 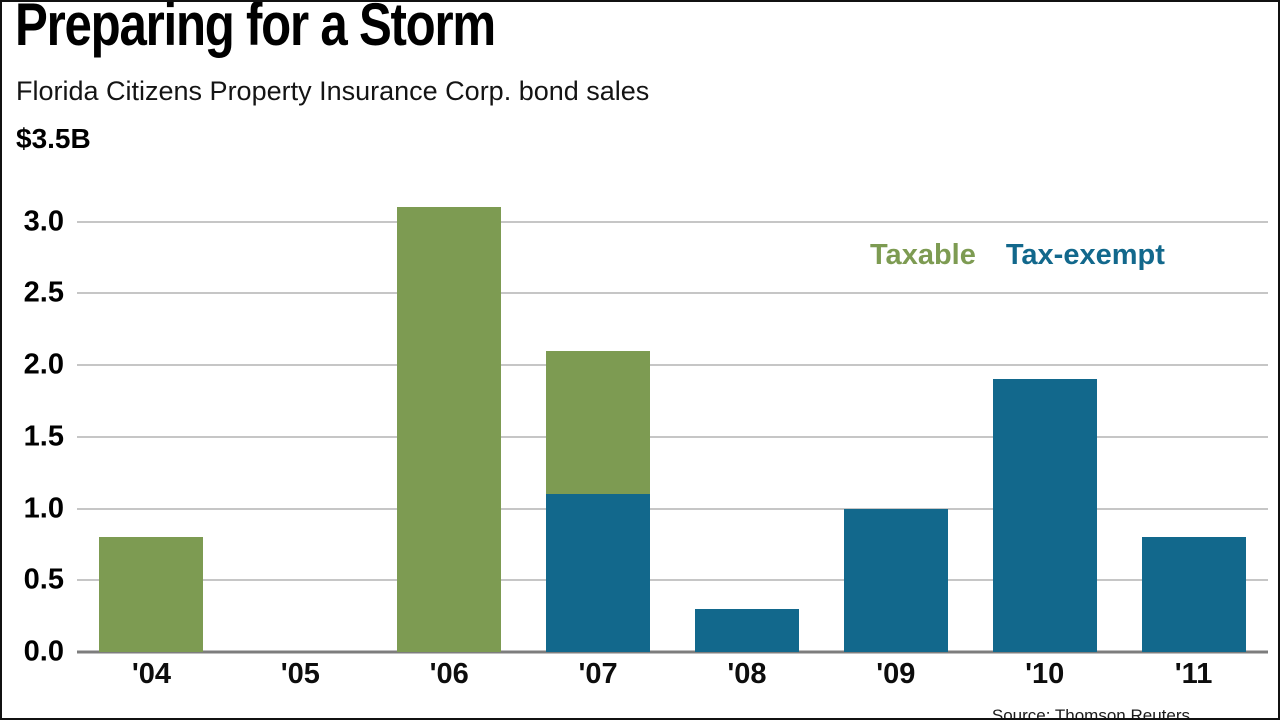 What do you see at coordinates (43, 508) in the screenshot?
I see `y-tick-label: 1.0` at bounding box center [43, 508].